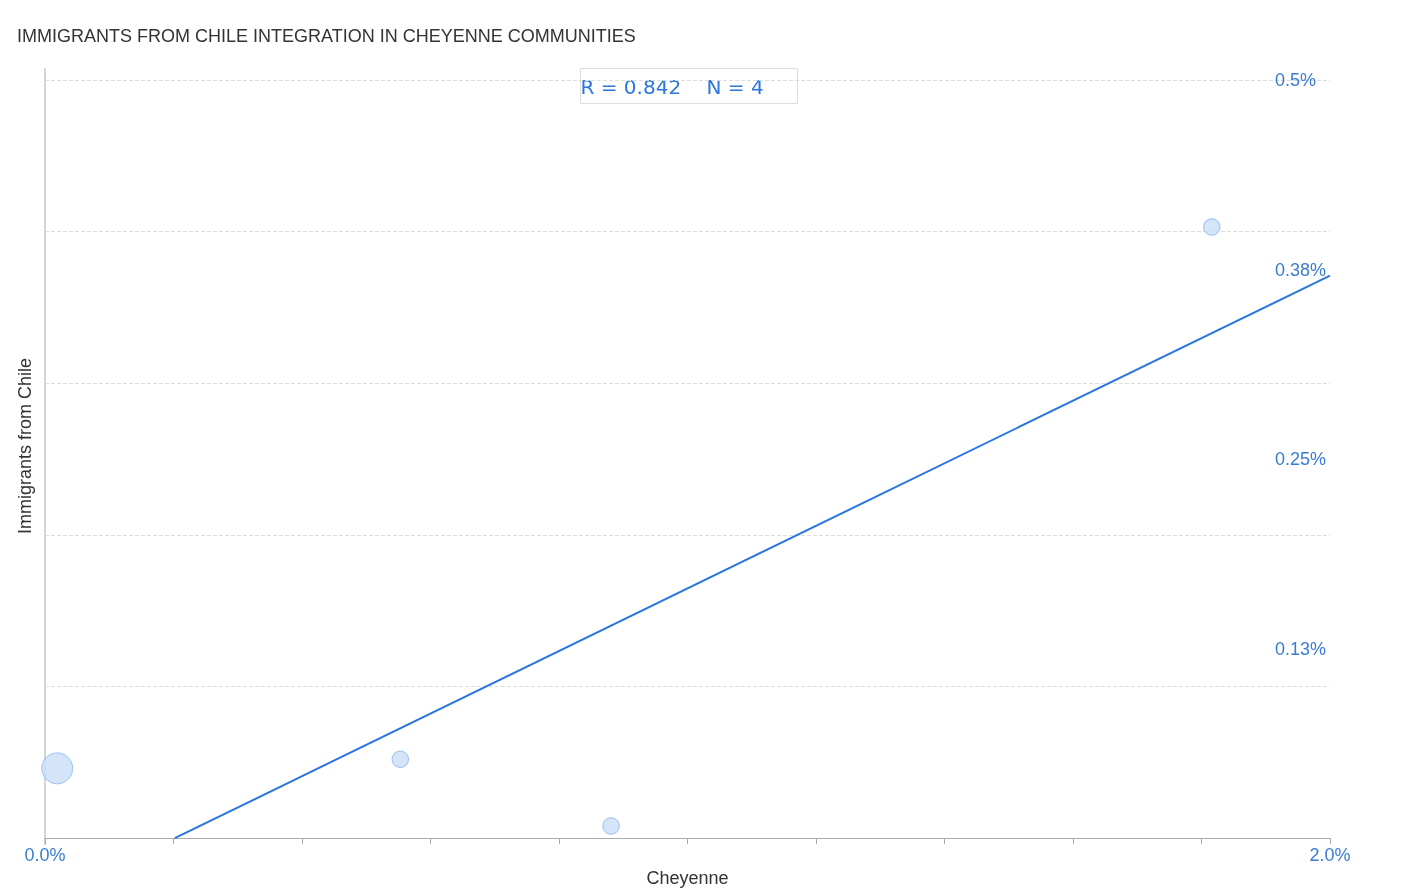 The image size is (1406, 892). I want to click on x-tick-label: 2.0%, so click(1330, 855).